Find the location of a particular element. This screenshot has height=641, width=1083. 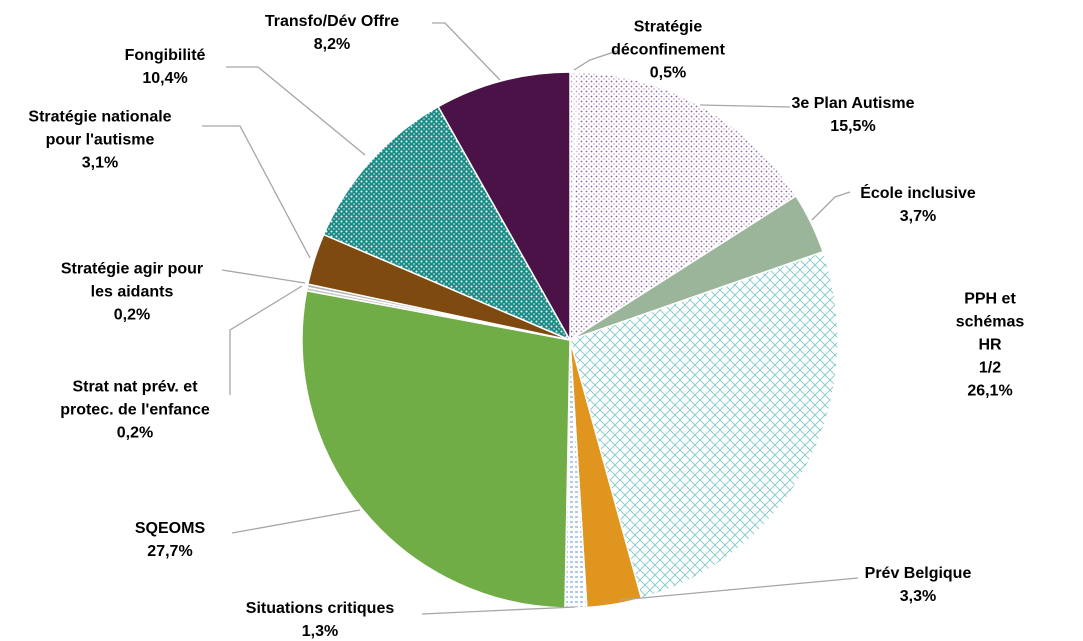

slice-label: Stratégie nationale pour l'autisme 3,1% is located at coordinates (99, 140).